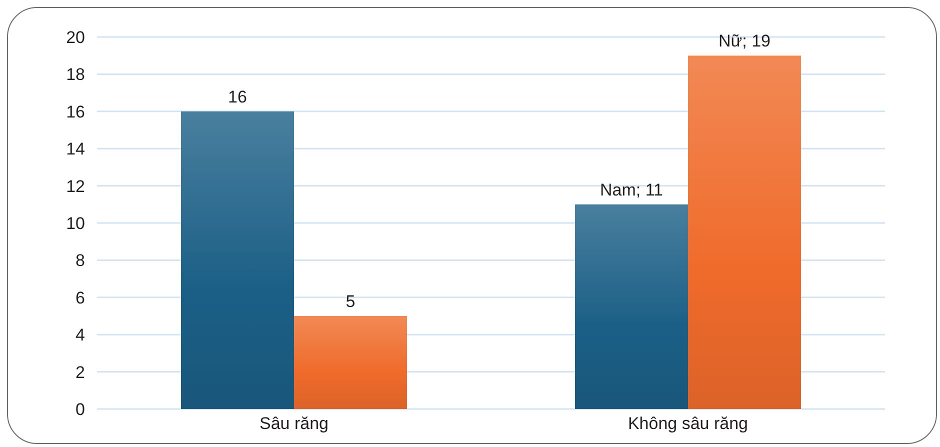 Image resolution: width=940 pixels, height=447 pixels. I want to click on y-tick-label: 4, so click(80, 335).